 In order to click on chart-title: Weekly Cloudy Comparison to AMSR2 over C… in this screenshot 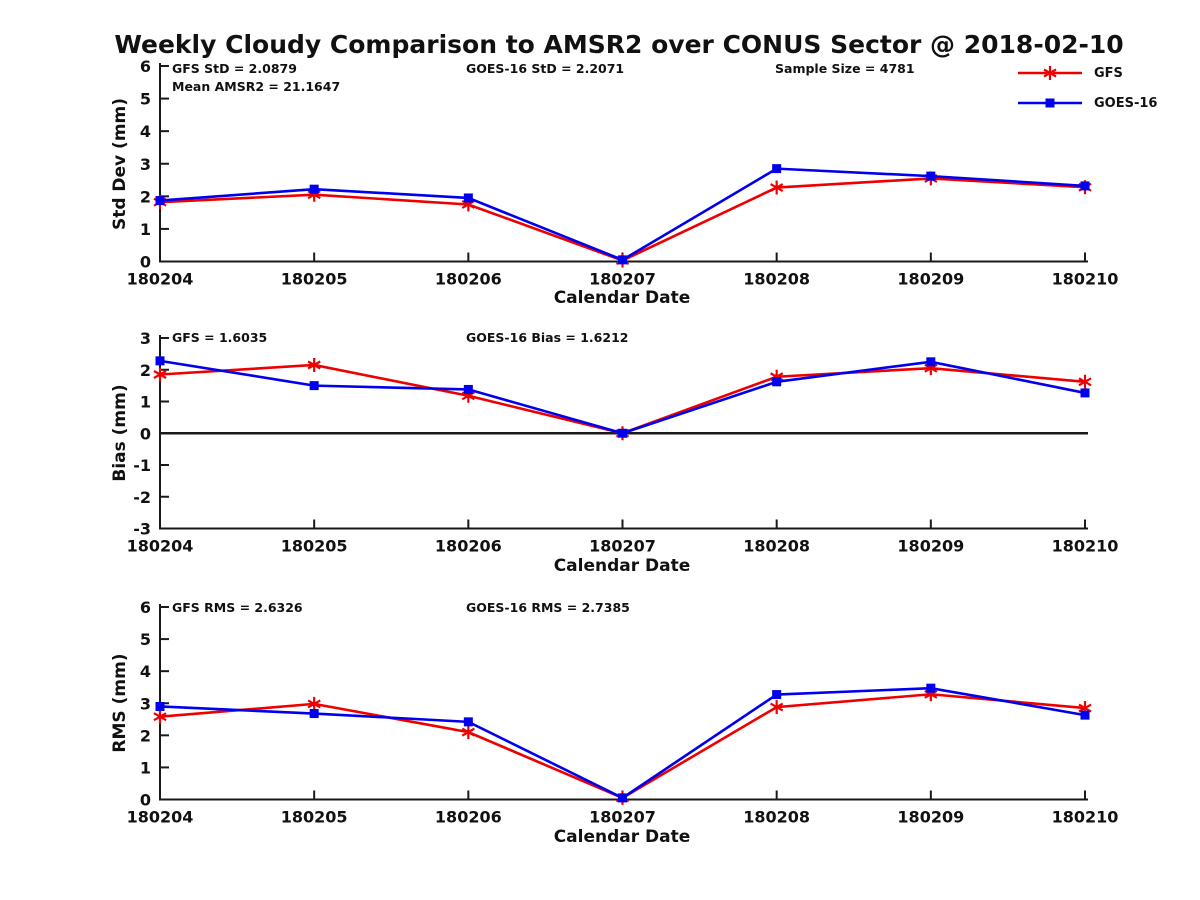, I will do `click(619, 44)`.